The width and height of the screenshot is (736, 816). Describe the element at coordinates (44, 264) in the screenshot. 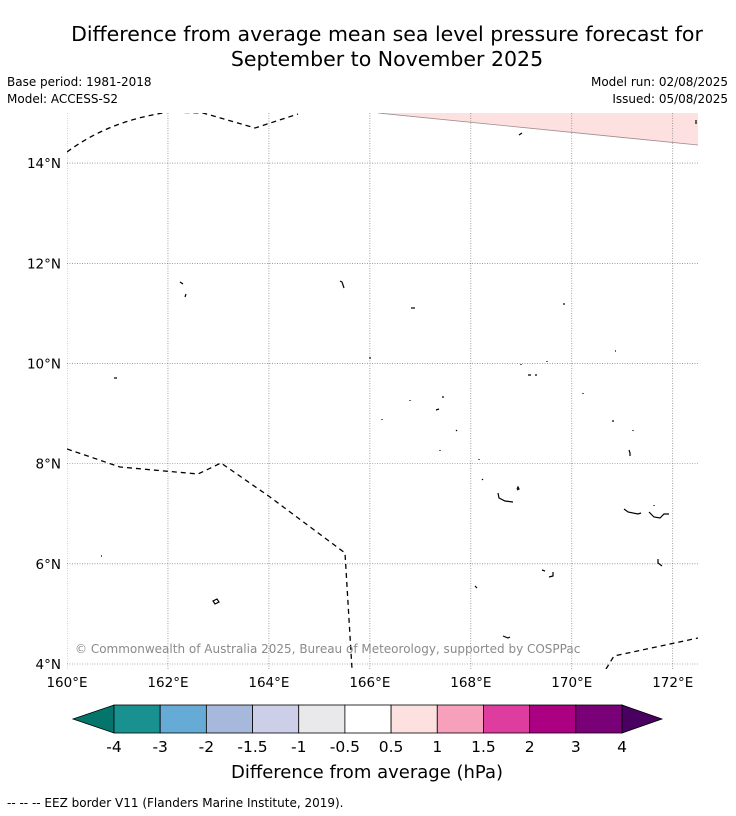

I see `latitude-label: 12°N` at that location.